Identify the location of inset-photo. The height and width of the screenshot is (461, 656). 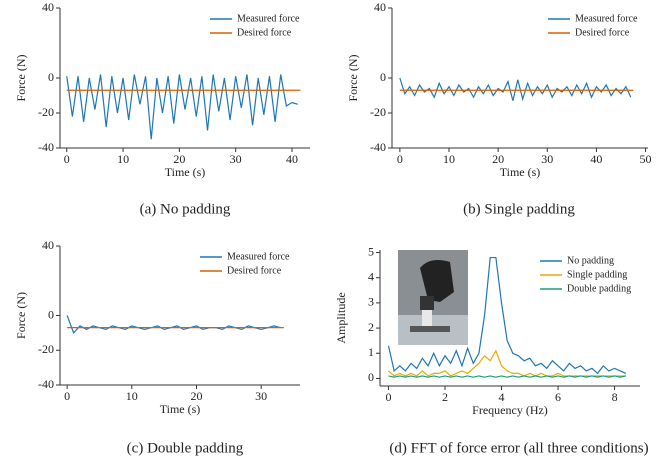
(433, 297).